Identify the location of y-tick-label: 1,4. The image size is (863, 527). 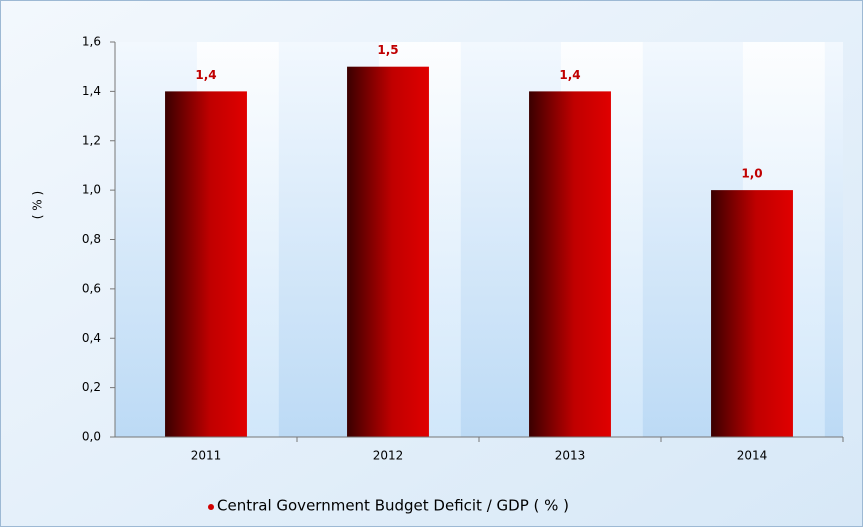
(91, 91).